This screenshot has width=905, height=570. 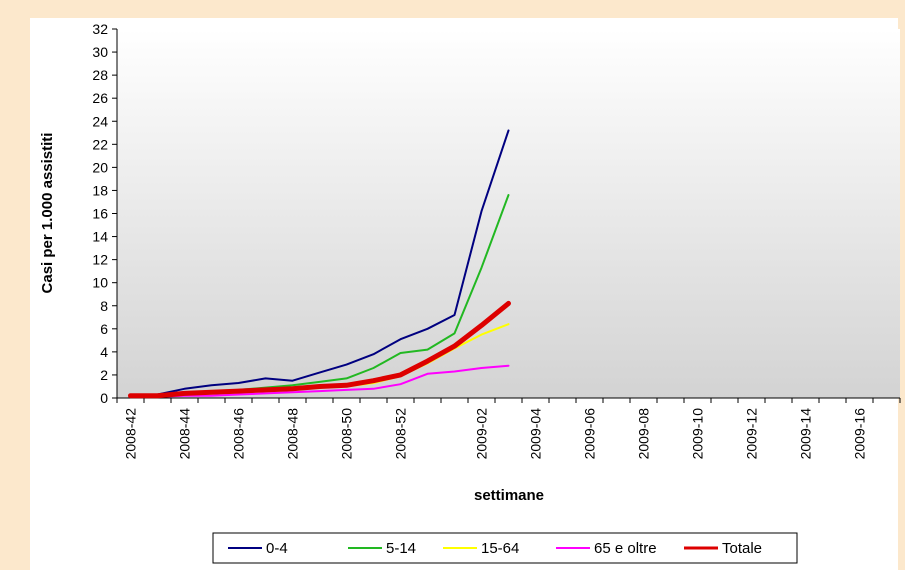 I want to click on x-axis-title: settimane, so click(x=509, y=495).